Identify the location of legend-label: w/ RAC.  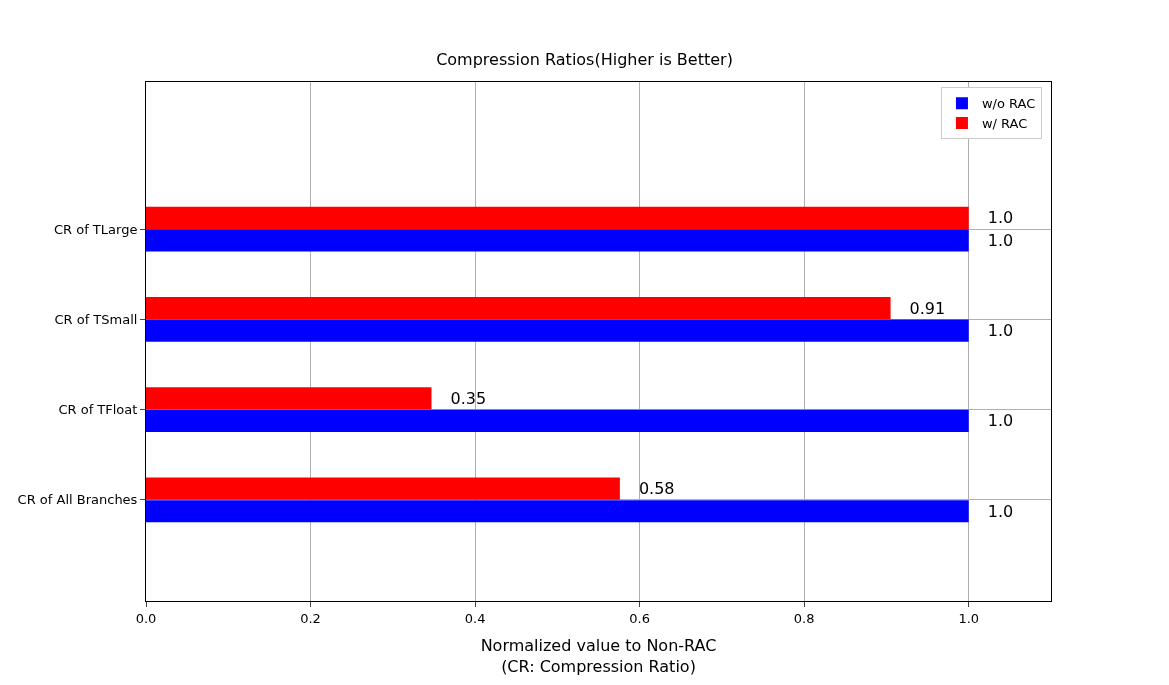
(1004, 124).